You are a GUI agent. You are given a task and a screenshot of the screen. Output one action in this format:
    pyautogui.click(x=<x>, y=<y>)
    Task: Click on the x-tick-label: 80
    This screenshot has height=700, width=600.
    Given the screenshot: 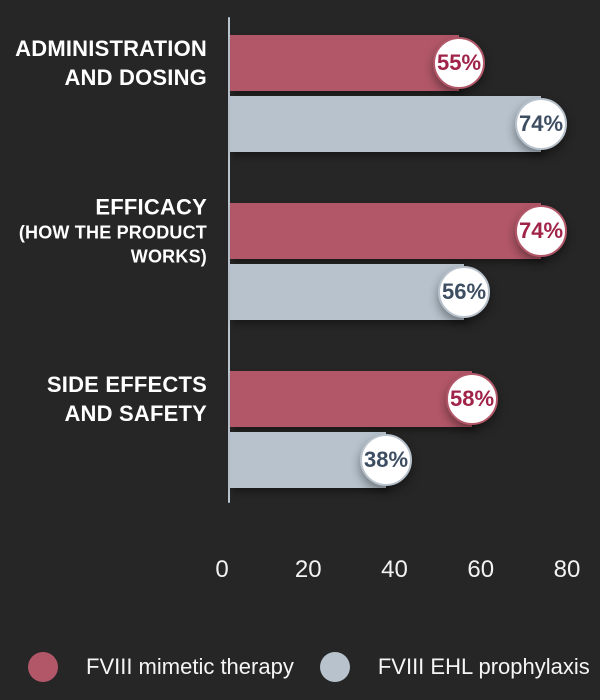 What is the action you would take?
    pyautogui.click(x=567, y=569)
    